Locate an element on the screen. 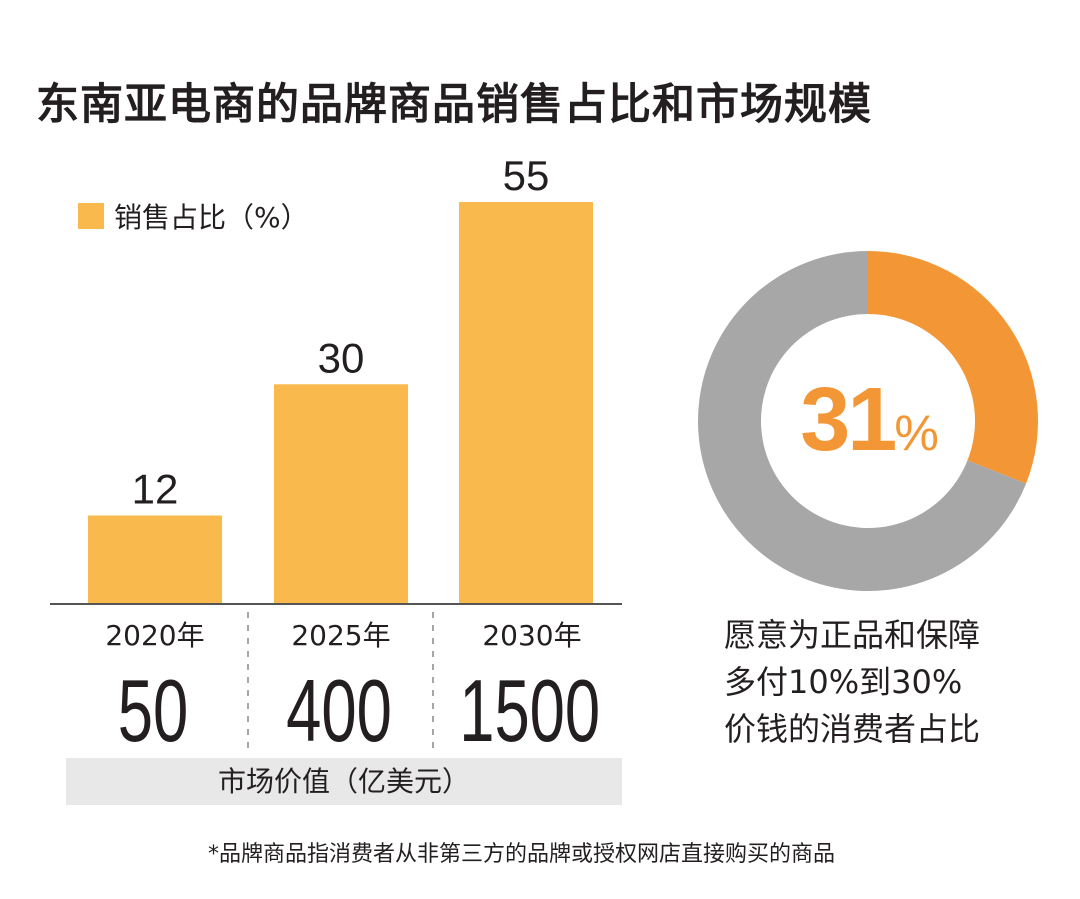 This screenshot has width=1080, height=899. donut-center-value: 31% is located at coordinates (868, 426).